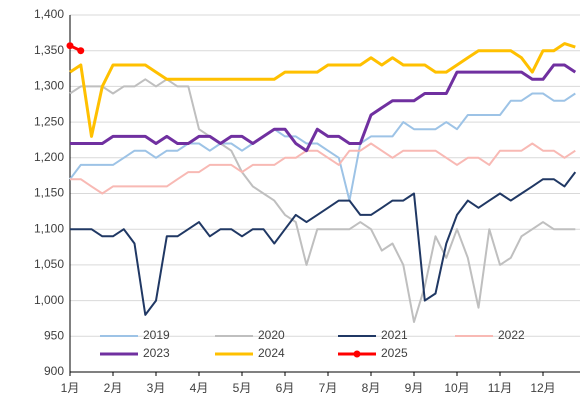  I want to click on x-tick-label: 5月, so click(242, 388).